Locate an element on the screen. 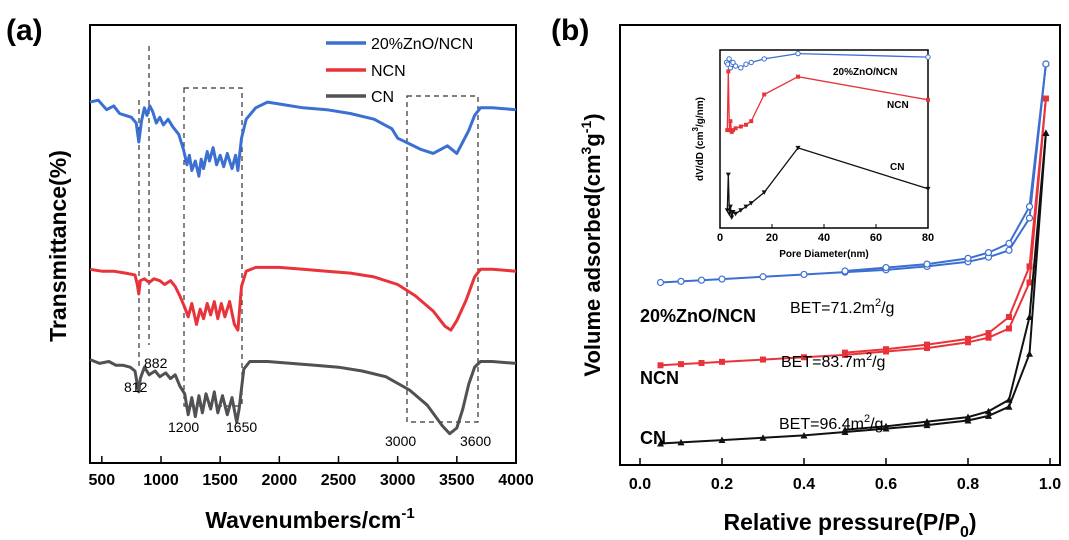 This screenshot has height=540, width=1069. b-x-tick-label-0.4: 0.4 is located at coordinates (804, 484).